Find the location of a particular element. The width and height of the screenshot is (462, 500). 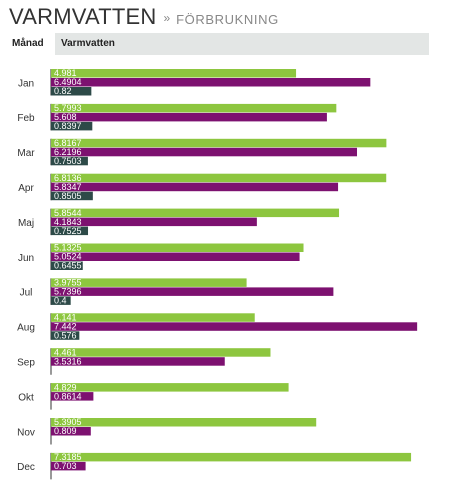

bar-label-purple-nov: 0.809 is located at coordinates (65, 431).